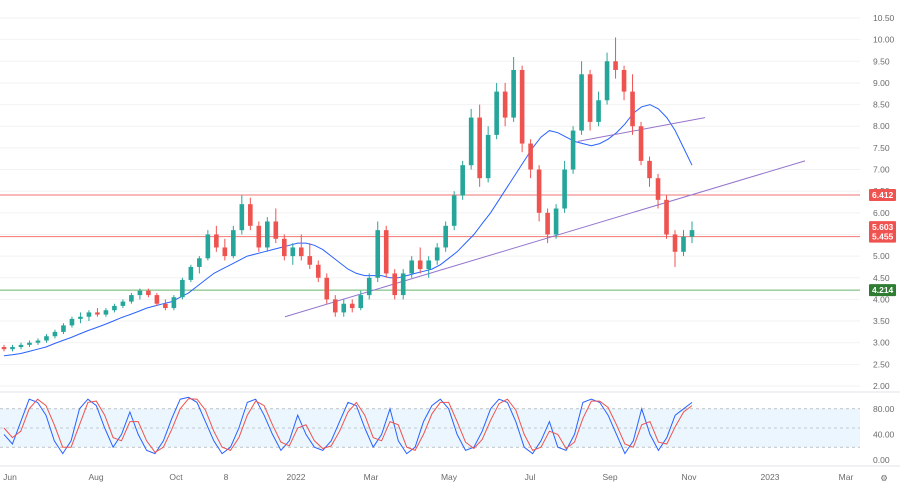 Image resolution: width=900 pixels, height=484 pixels. What do you see at coordinates (296, 477) in the screenshot?
I see `x-tick-label: 2022` at bounding box center [296, 477].